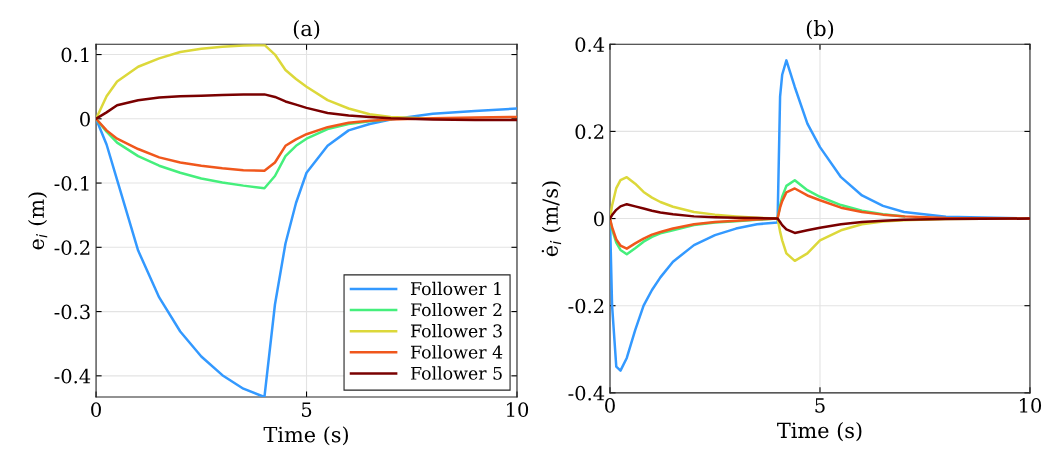  What do you see at coordinates (551, 219) in the screenshot?
I see `y-axis-title: ė$_{i}$ (m/s)` at bounding box center [551, 219].